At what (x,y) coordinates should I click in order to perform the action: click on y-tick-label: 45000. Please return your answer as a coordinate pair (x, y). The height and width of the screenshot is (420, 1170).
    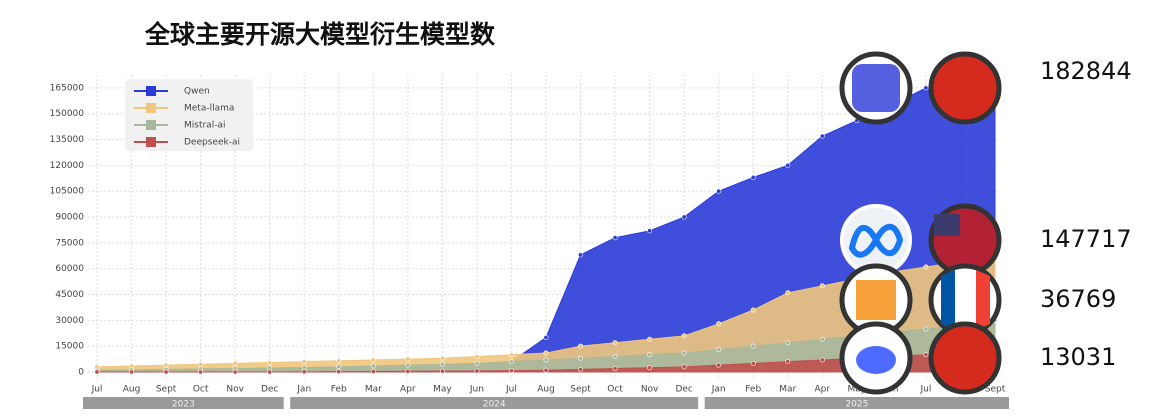
    Looking at the image, I should click on (69, 295).